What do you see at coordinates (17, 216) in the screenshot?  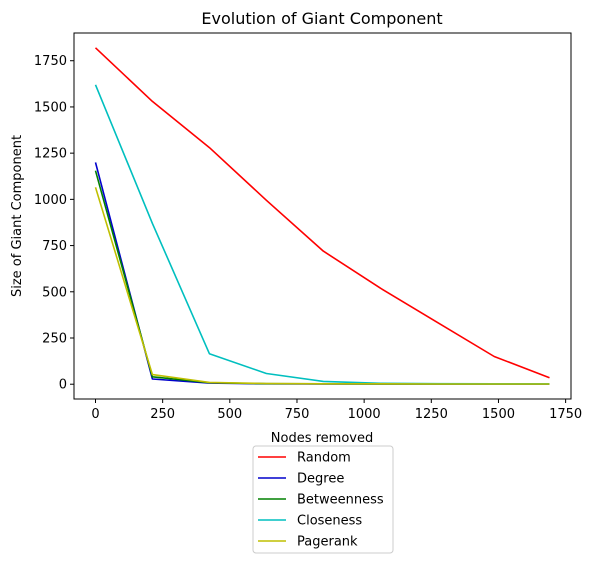 I see `y-axis-label: Size of Giant Component` at bounding box center [17, 216].